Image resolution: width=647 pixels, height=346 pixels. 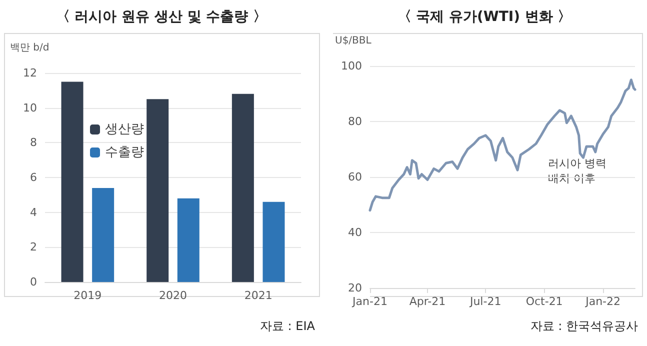 I want to click on x-tick-label: 2019, so click(x=88, y=295).